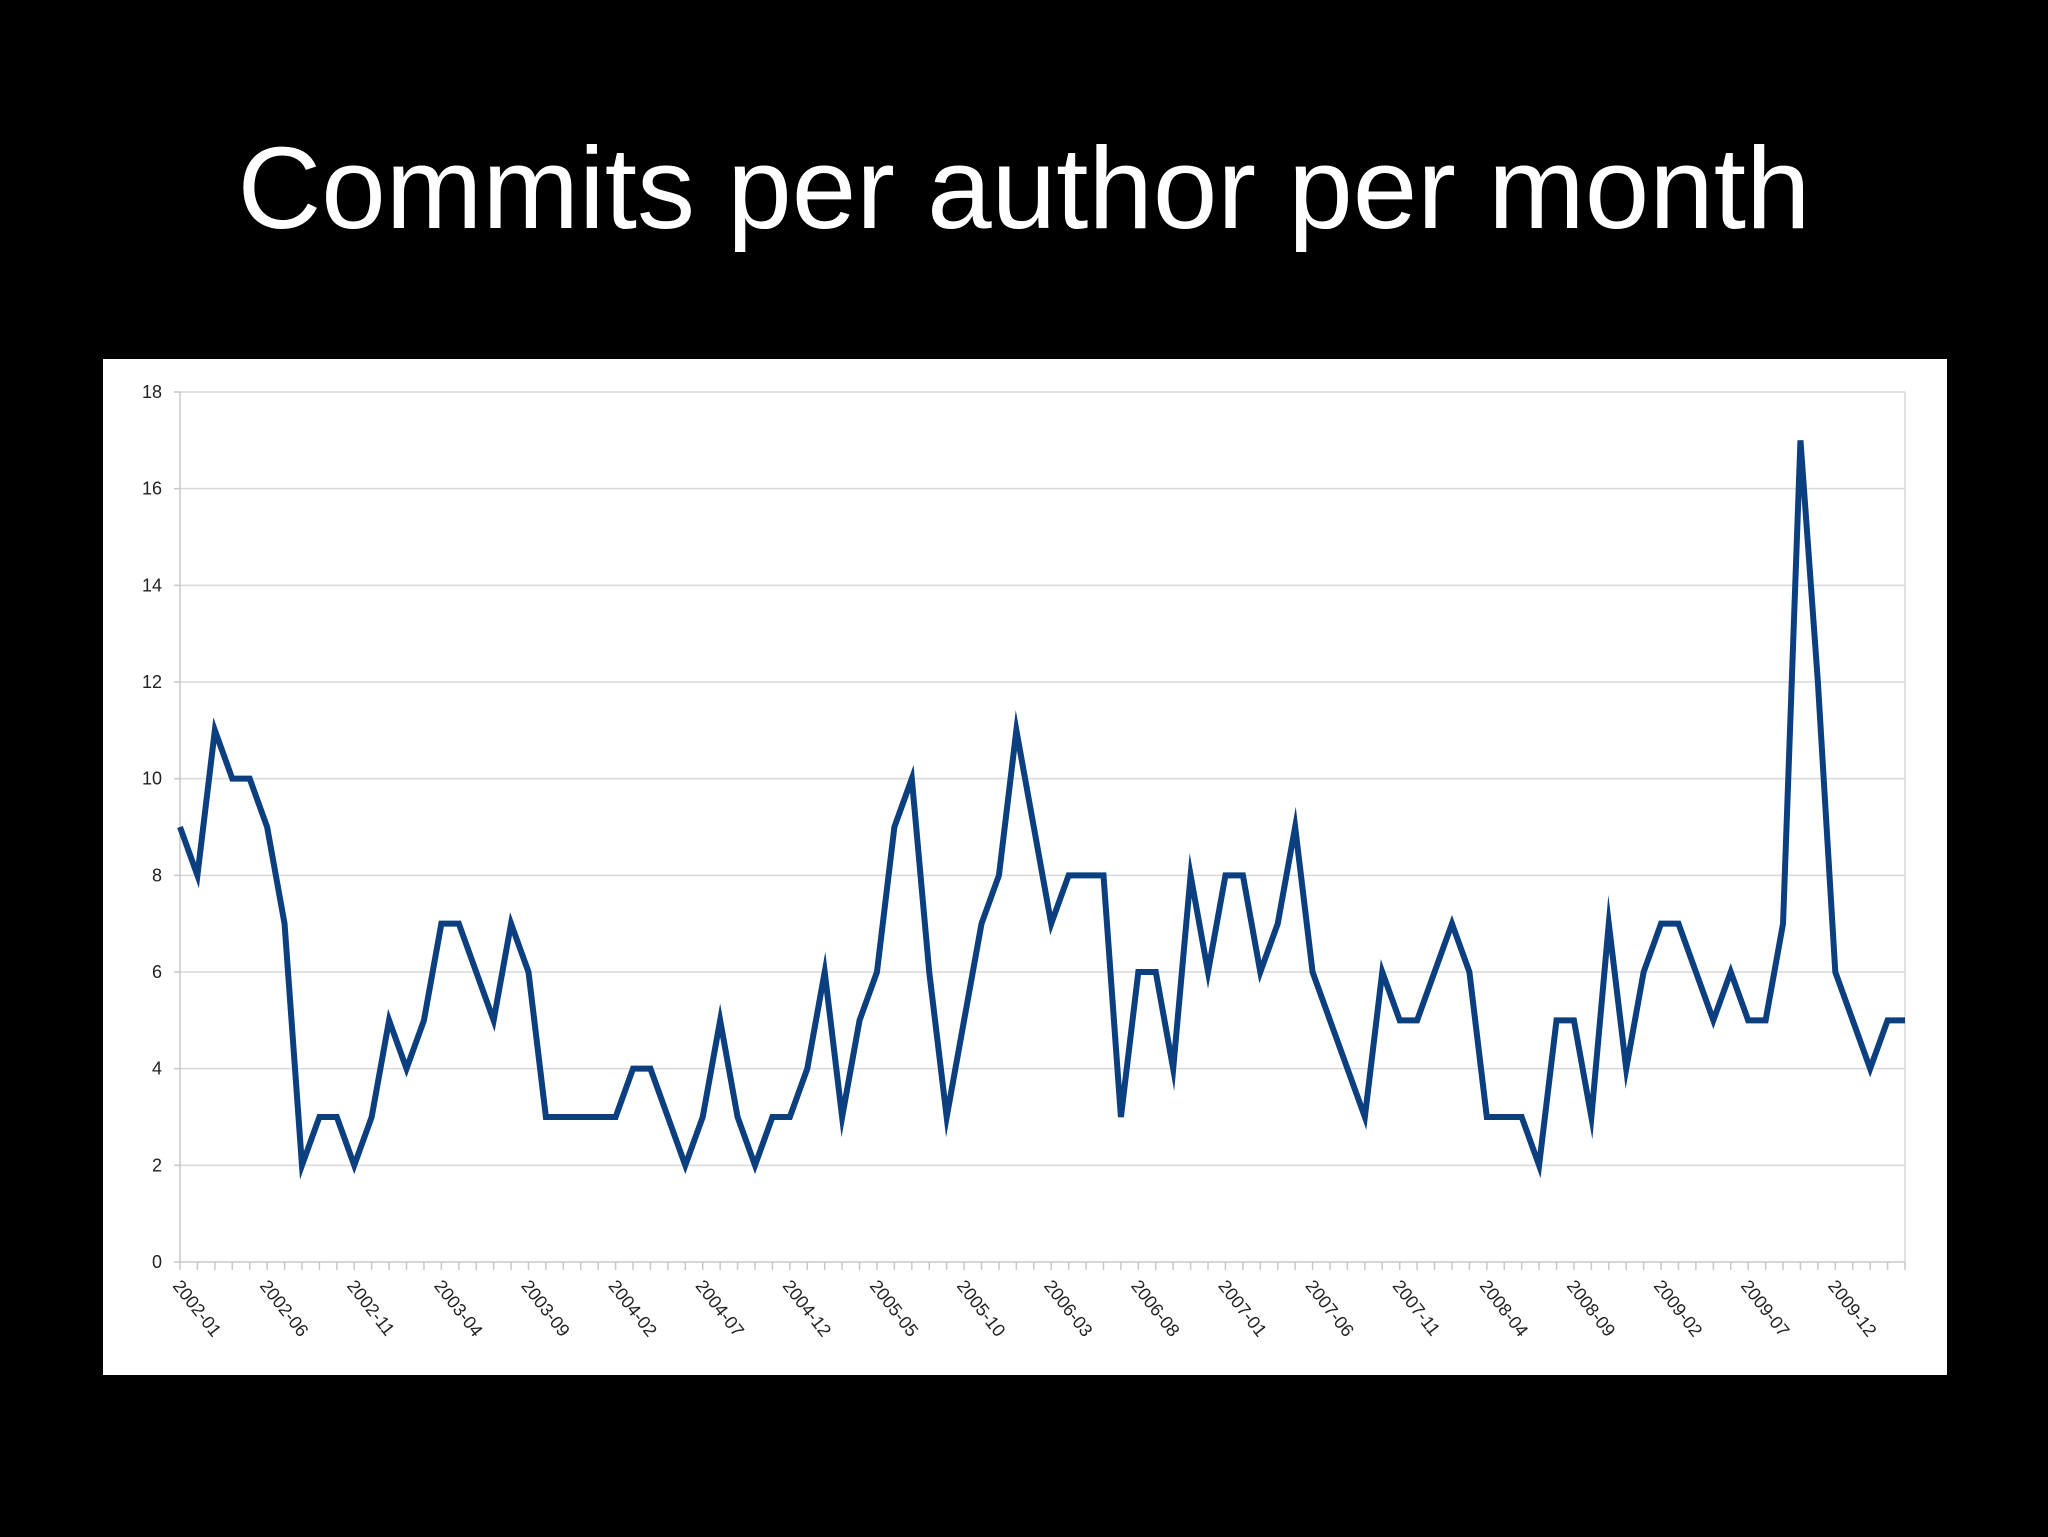  What do you see at coordinates (284, 1308) in the screenshot?
I see `x-tick-label: 2002-06` at bounding box center [284, 1308].